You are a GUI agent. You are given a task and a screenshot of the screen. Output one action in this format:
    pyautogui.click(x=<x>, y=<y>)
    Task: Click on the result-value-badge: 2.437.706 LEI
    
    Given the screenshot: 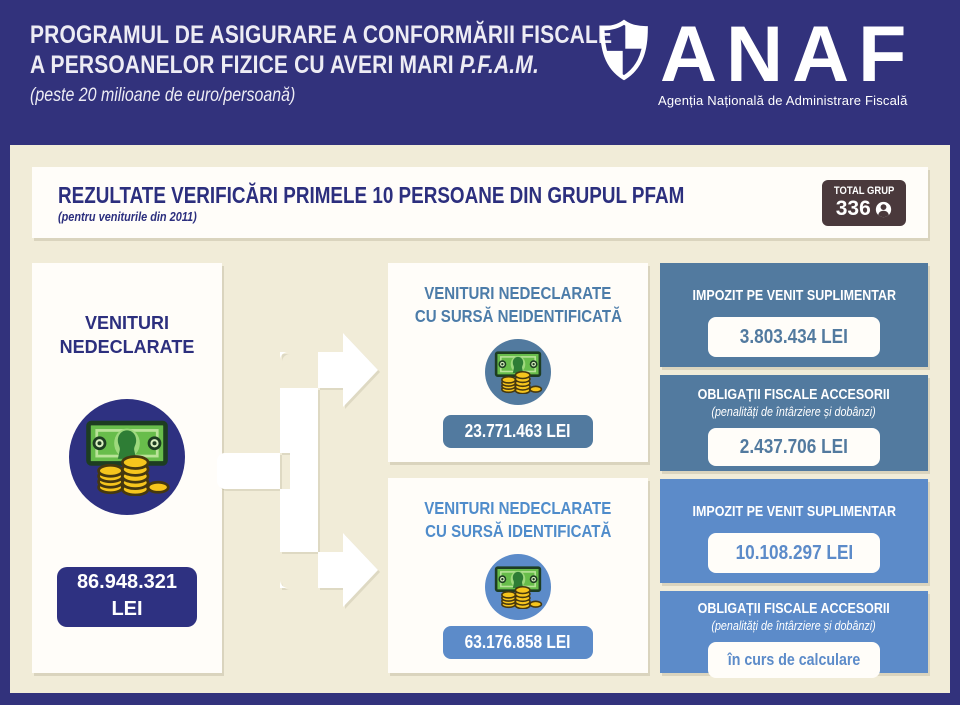 What is the action you would take?
    pyautogui.click(x=794, y=447)
    